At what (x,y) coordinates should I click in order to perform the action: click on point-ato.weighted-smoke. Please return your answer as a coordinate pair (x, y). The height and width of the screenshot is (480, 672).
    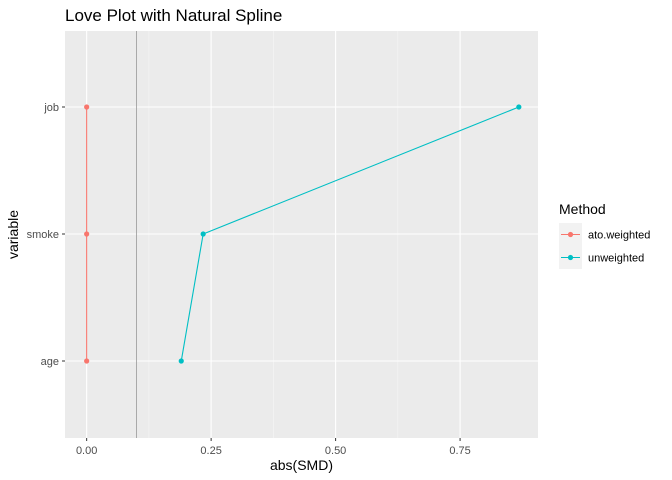
    Looking at the image, I should click on (87, 234).